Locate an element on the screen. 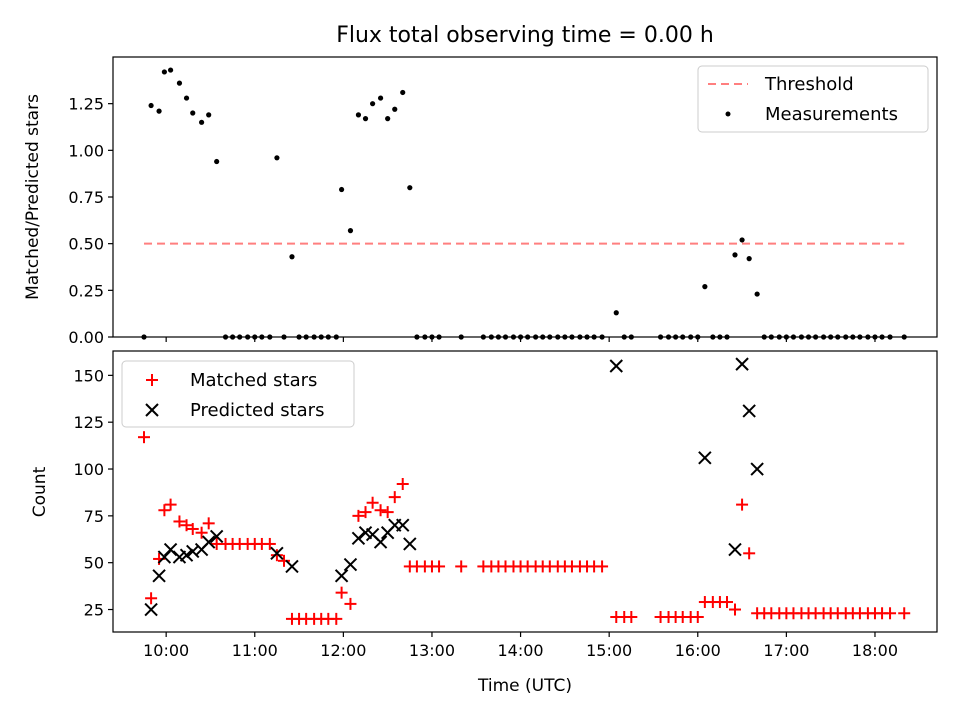  x-tick-label: 11:00 is located at coordinates (255, 650).